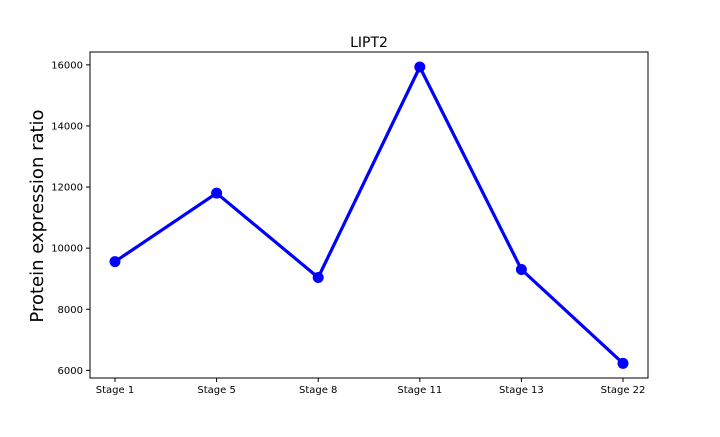  Describe the element at coordinates (115, 390) in the screenshot. I see `x-tick-label: Stage 1` at that location.